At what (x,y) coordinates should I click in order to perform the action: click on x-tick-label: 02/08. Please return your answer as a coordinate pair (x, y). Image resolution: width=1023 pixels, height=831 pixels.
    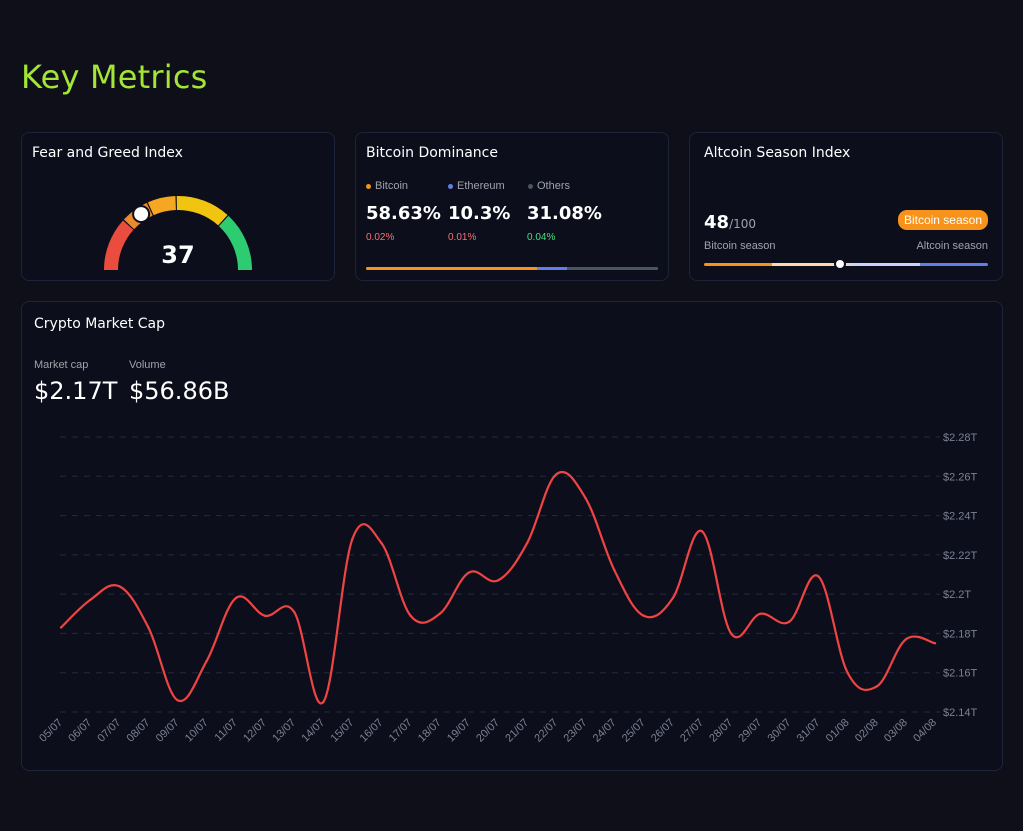
    Looking at the image, I should click on (867, 731).